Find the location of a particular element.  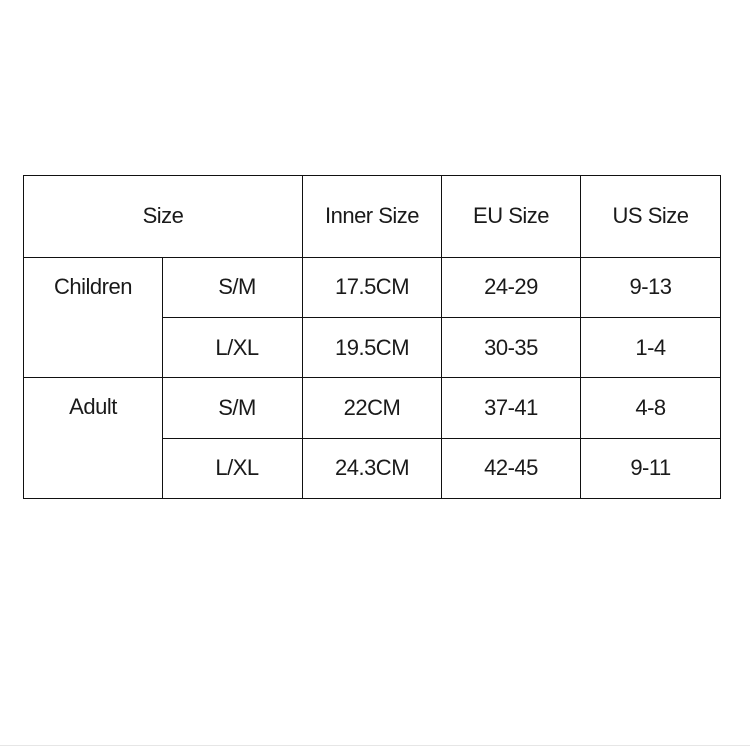

header-us-size: US Size is located at coordinates (651, 216).